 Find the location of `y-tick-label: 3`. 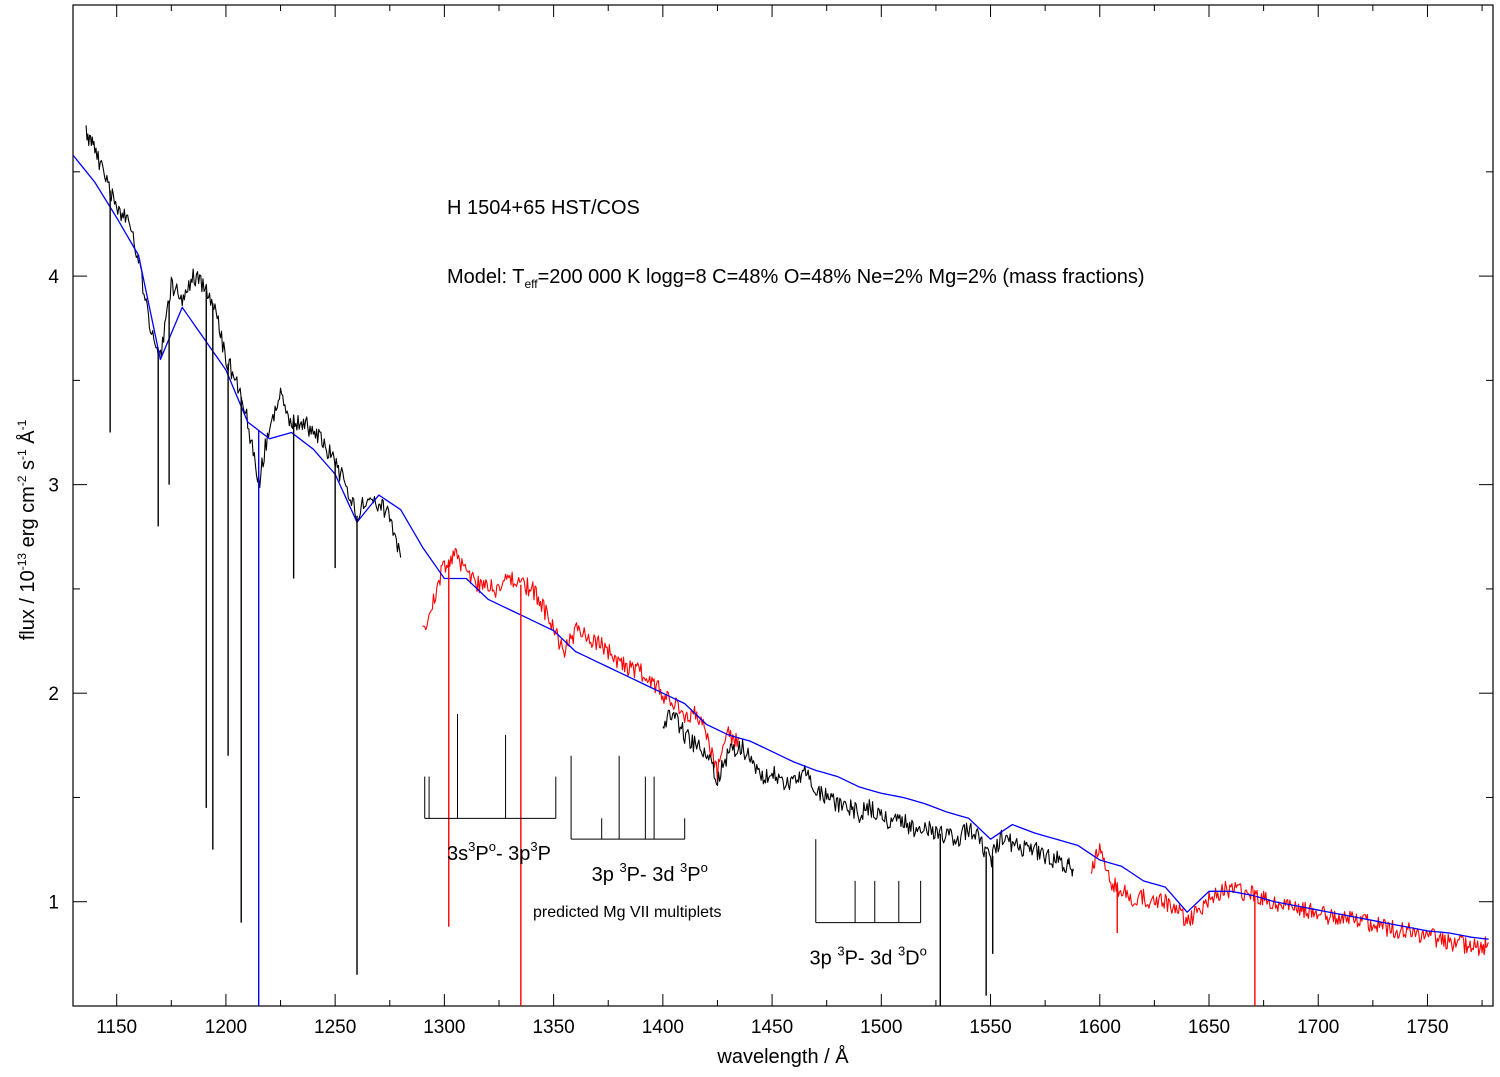

y-tick-label: 3 is located at coordinates (53, 486).